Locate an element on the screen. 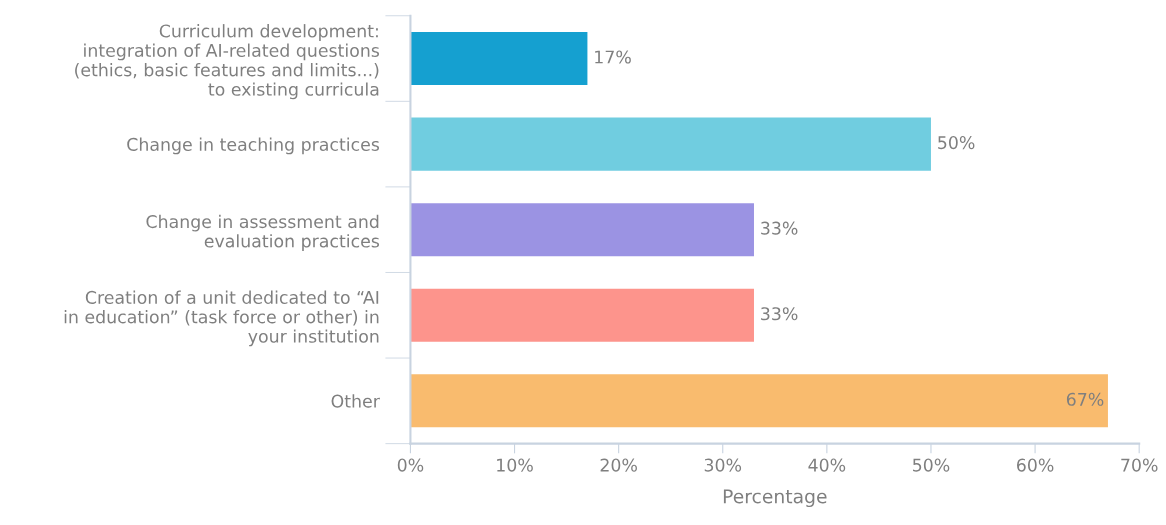 This screenshot has width=1166, height=525. y-tick-label: Creation of a unit dedicated to “AI in education” (task force or other) in your institution is located at coordinates (221, 318).